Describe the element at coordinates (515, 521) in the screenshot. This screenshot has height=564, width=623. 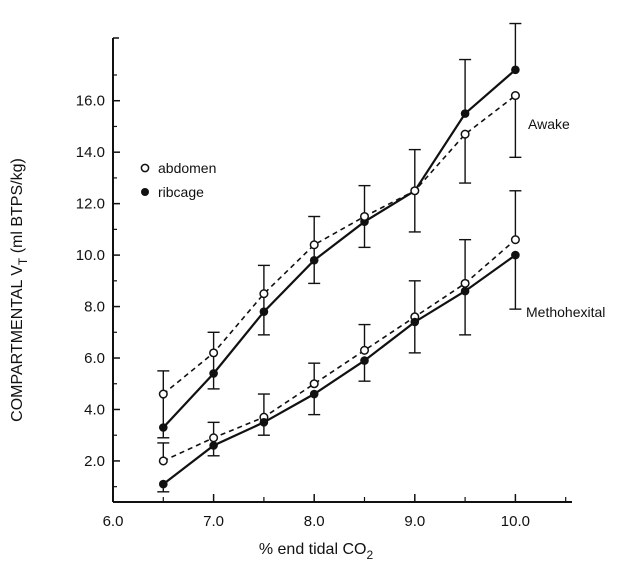
I see `x-tick-label: 10.0` at that location.